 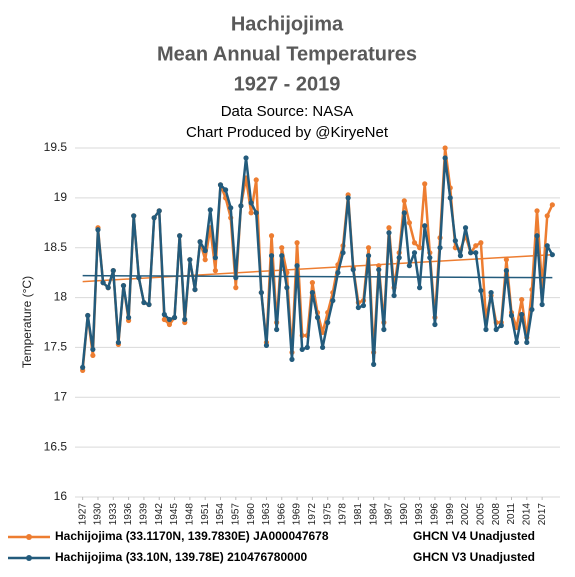 What do you see at coordinates (128, 514) in the screenshot?
I see `x-tick-label: 1936` at bounding box center [128, 514].